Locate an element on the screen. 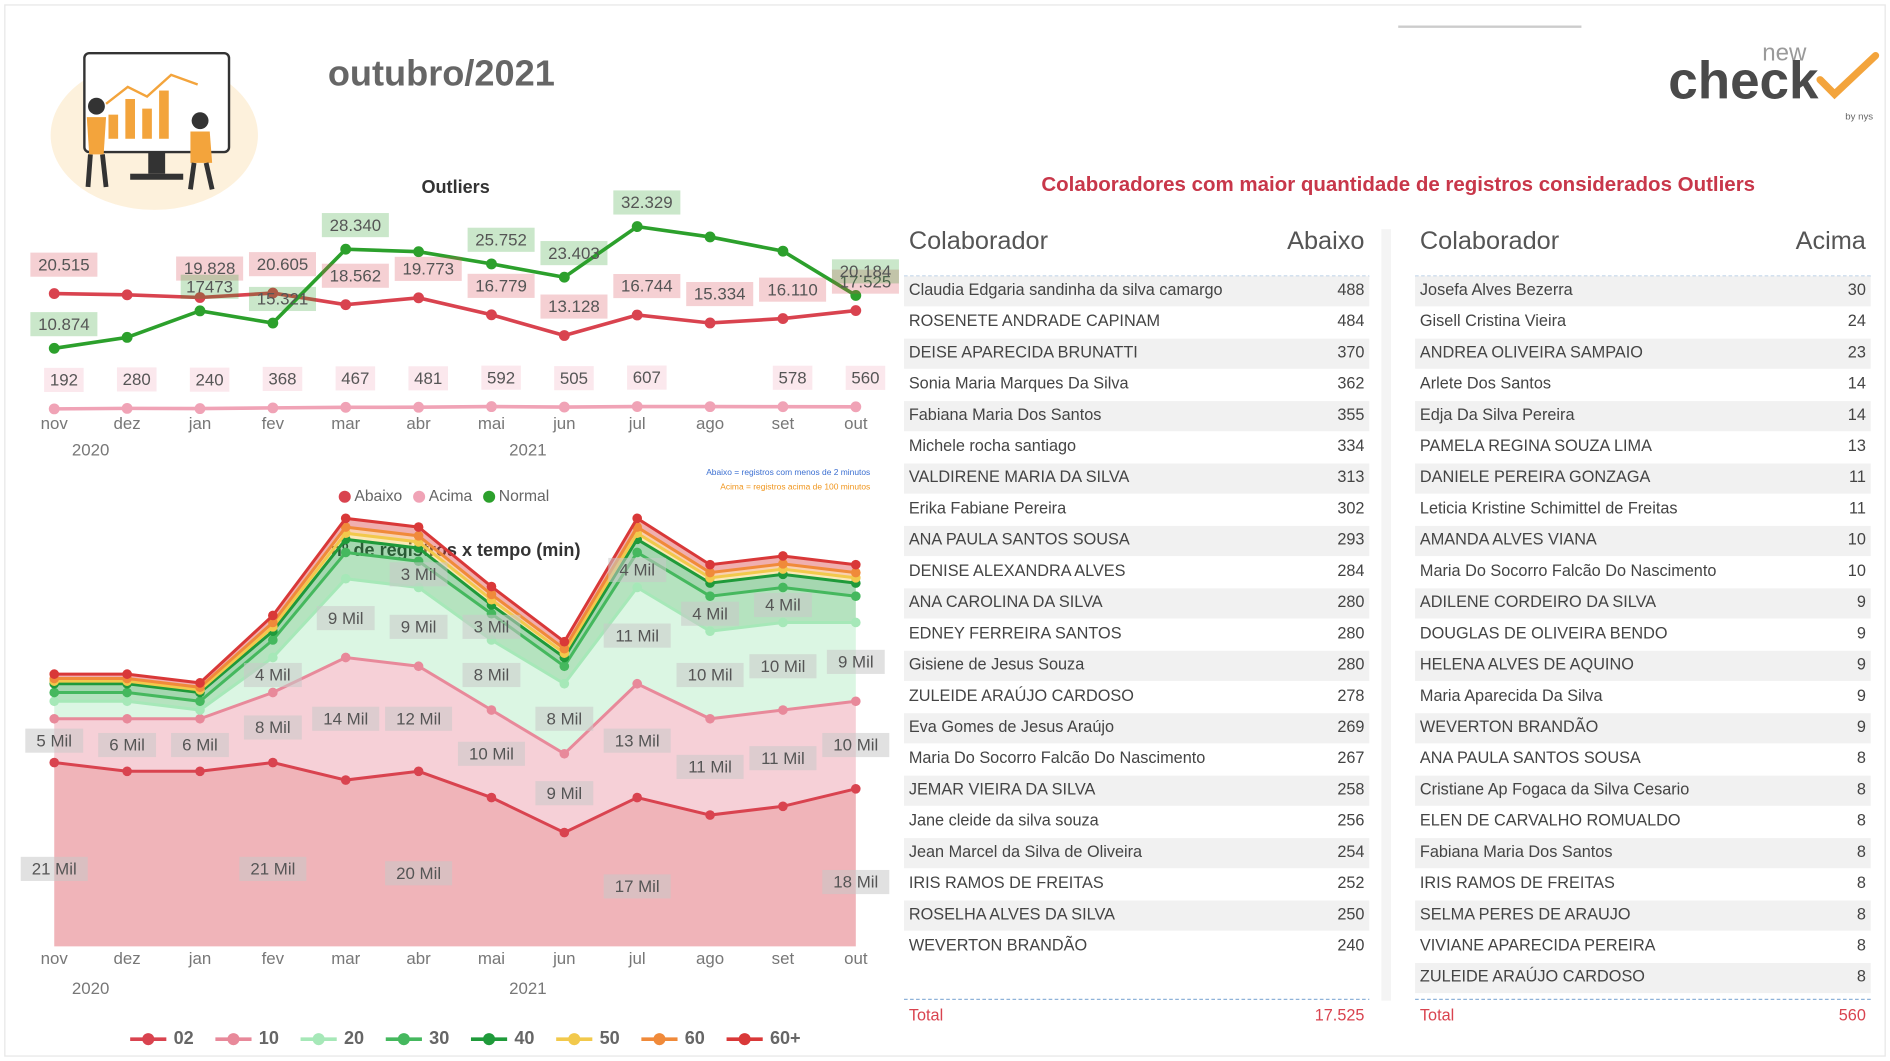 This screenshot has height=1061, width=1890. data-label: 607 is located at coordinates (647, 377).